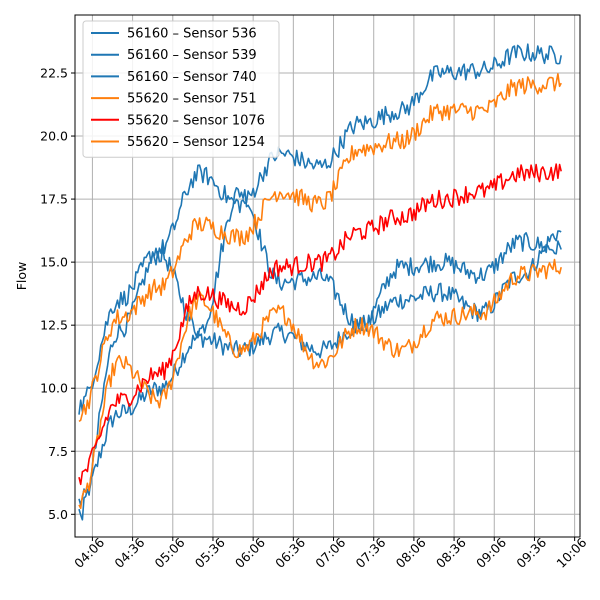 The height and width of the screenshot is (600, 600). I want to click on legend-label: 55620 – Sensor 1076, so click(196, 120).